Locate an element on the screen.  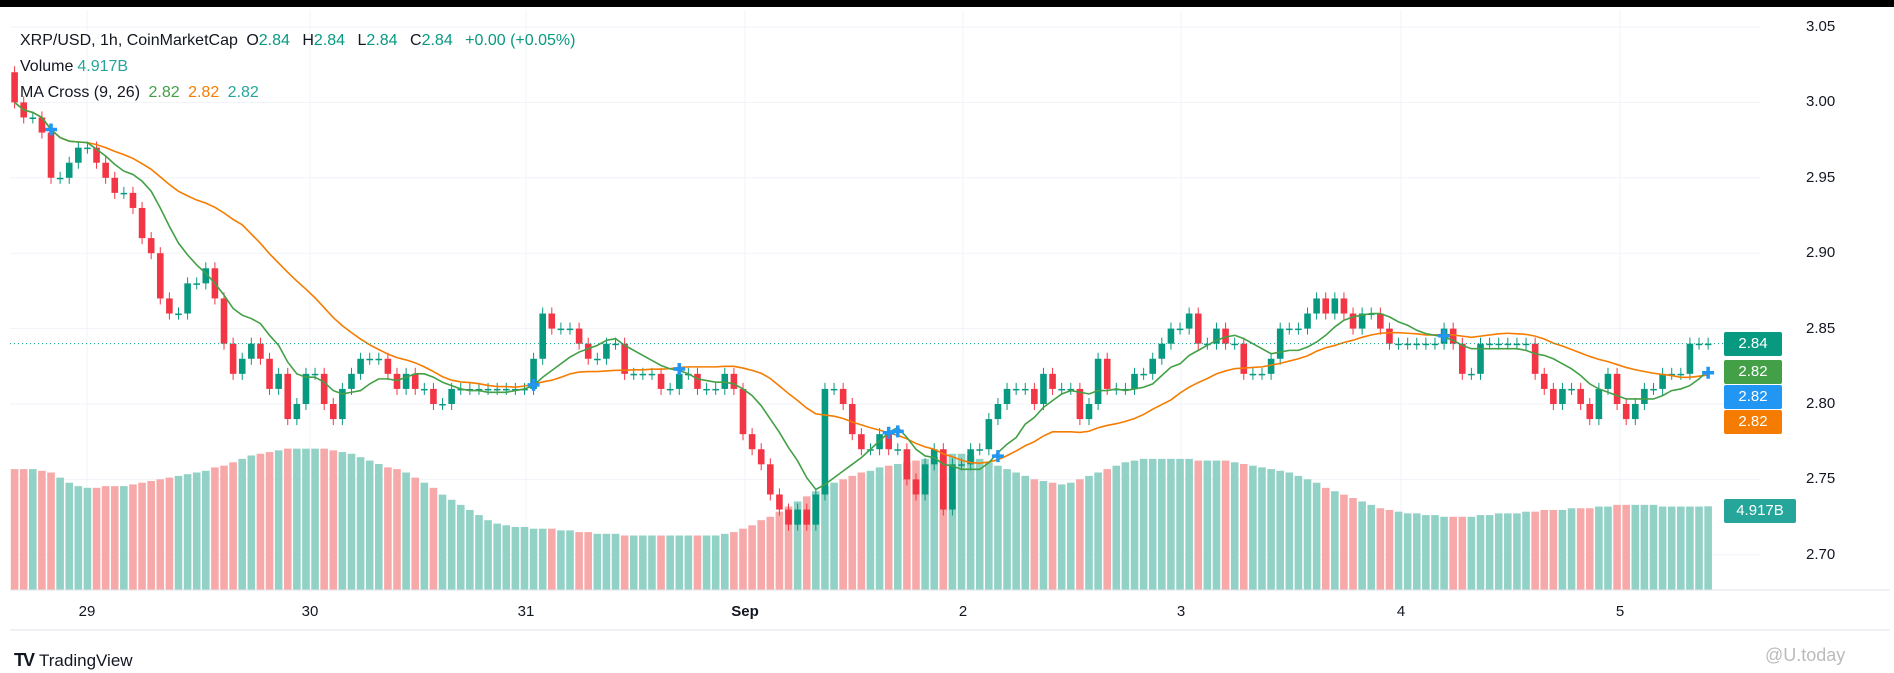
legend-volume: Volume 4.917B is located at coordinates (76, 67).